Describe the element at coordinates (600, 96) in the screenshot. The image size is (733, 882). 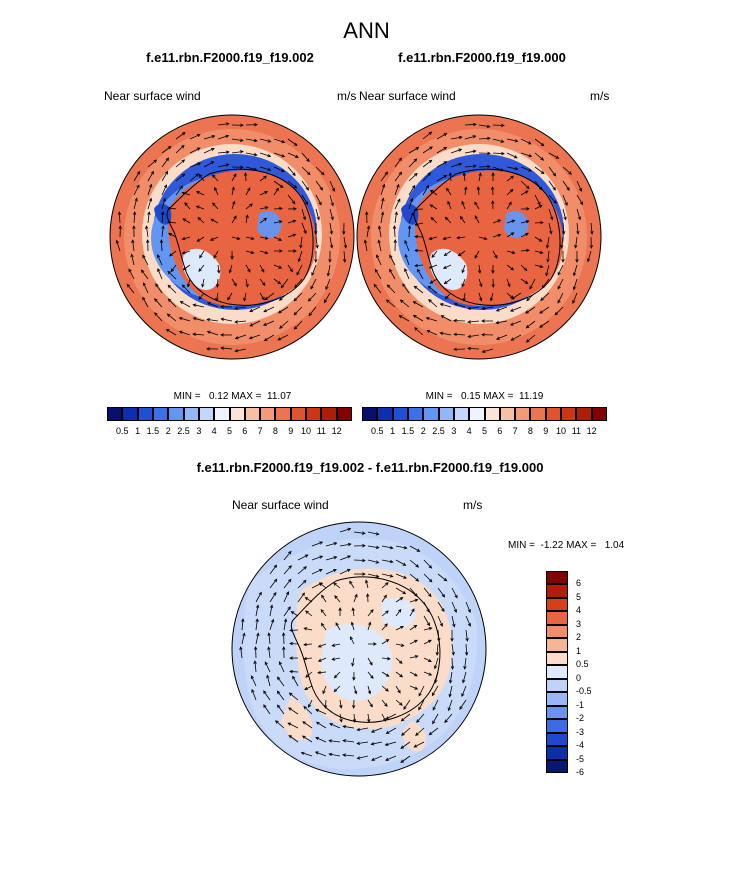
I see `panel2-units-label: m/s` at that location.